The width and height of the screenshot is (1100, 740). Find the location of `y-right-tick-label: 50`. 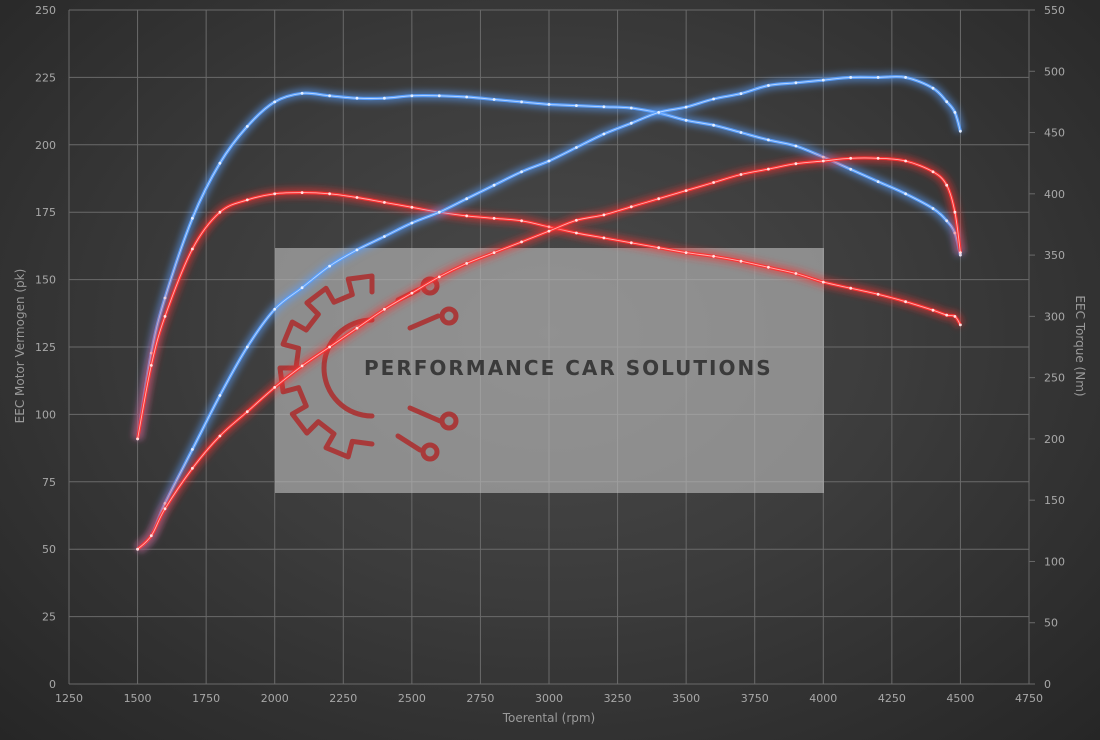

y-right-tick-label: 50 is located at coordinates (1051, 623).